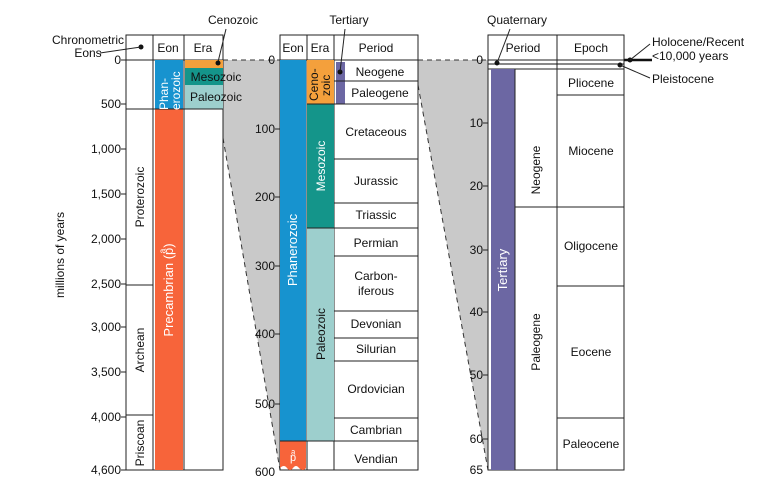 This screenshot has width=764, height=491. Describe the element at coordinates (477, 375) in the screenshot. I see `tick-label: 50` at that location.